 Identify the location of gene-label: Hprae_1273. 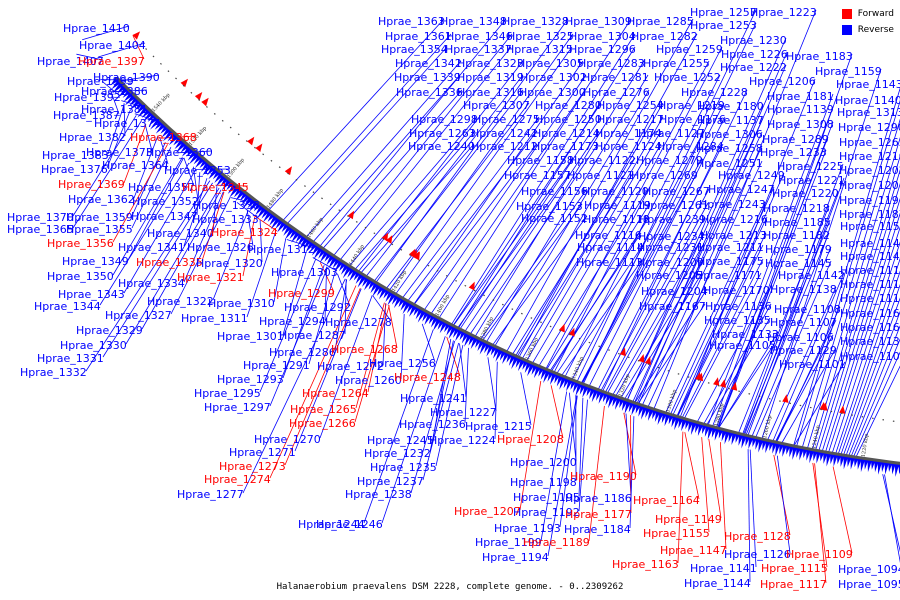
(252, 466).